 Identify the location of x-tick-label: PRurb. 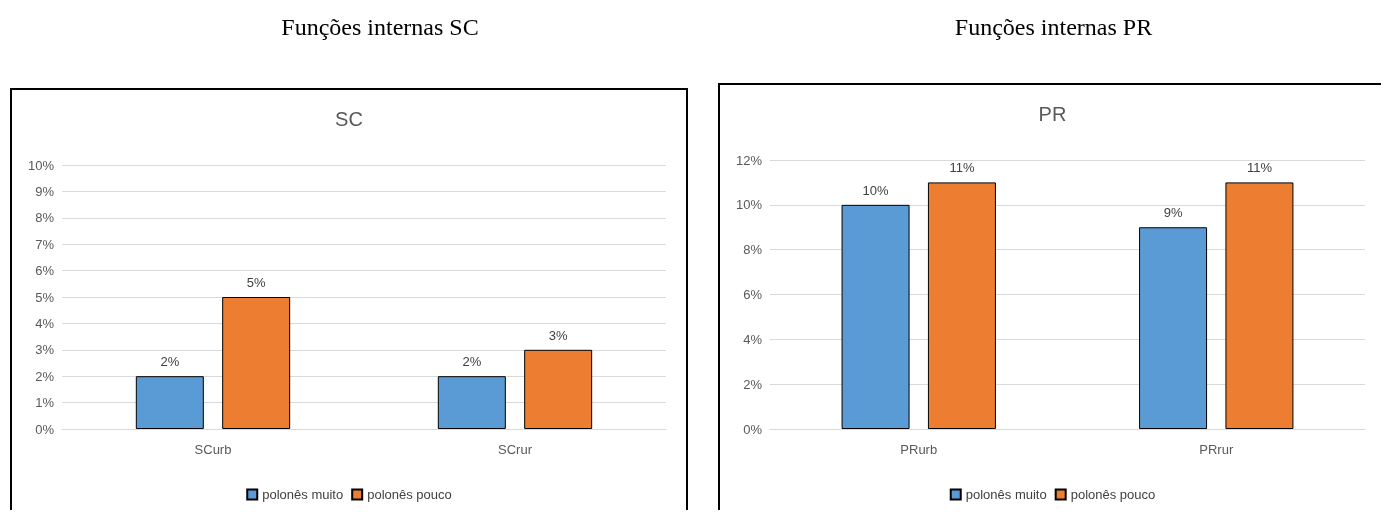
(919, 449).